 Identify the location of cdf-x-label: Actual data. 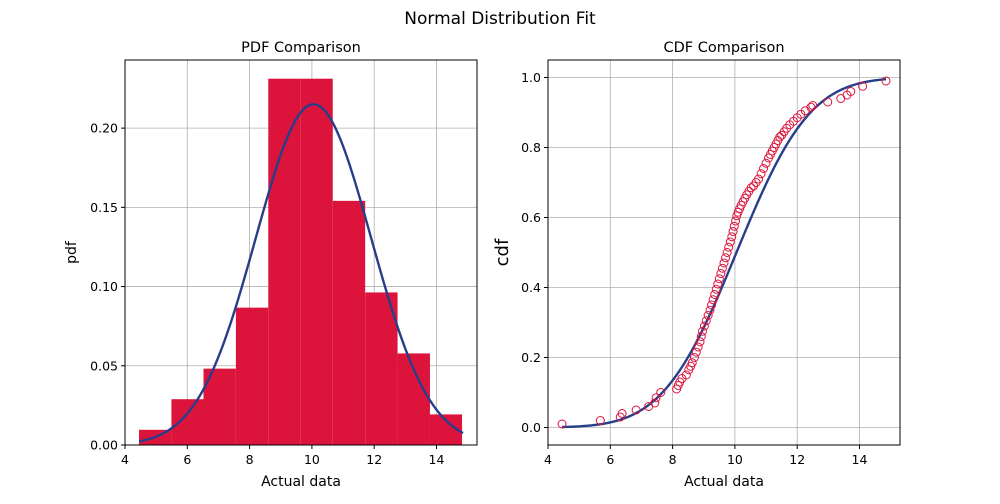
(724, 482).